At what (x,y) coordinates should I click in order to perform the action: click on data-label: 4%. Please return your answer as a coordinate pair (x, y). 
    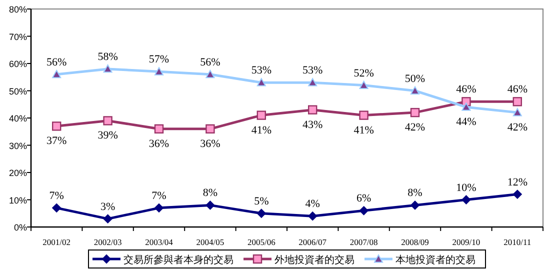
    Looking at the image, I should click on (312, 204).